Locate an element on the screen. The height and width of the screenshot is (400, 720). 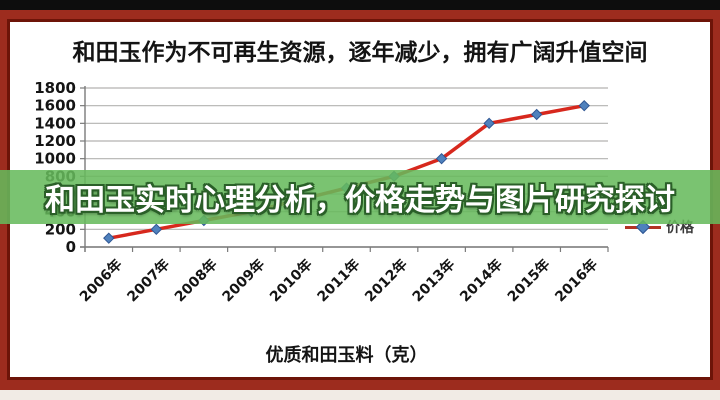
y-tick-label: 1400 is located at coordinates (55, 123).